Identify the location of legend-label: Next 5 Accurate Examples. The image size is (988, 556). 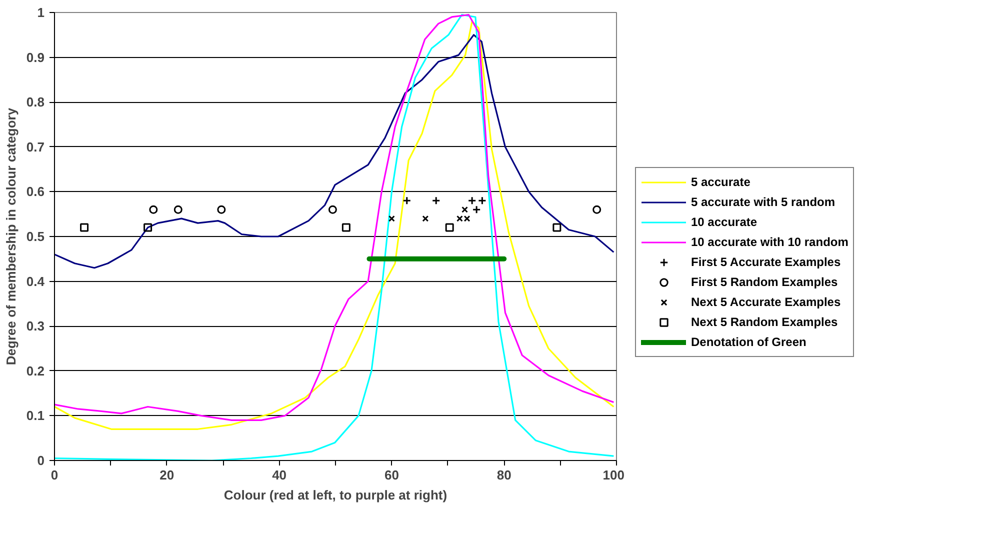
(766, 302).